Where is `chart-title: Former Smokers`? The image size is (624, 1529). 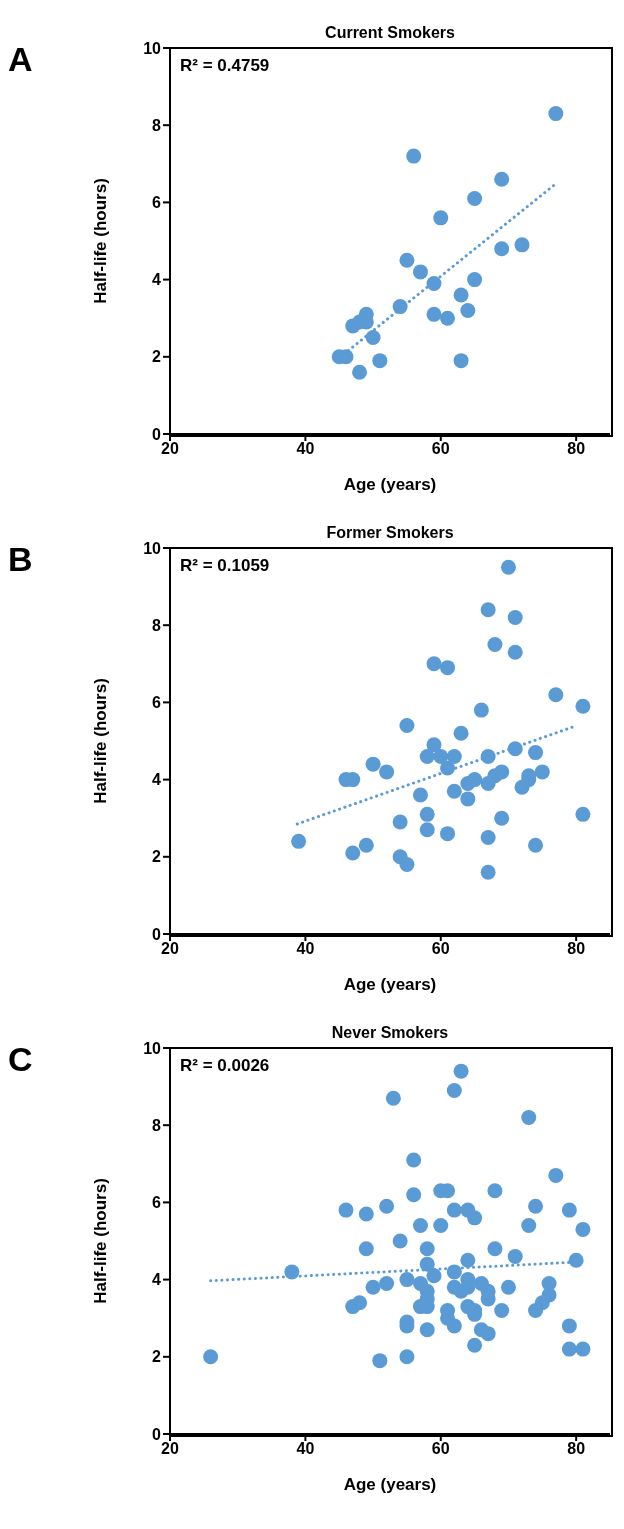 chart-title: Former Smokers is located at coordinates (390, 533).